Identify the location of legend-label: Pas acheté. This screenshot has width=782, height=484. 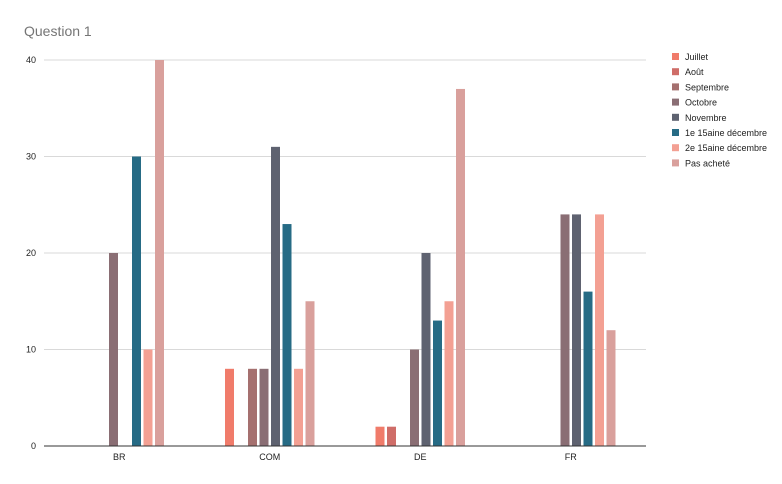
(707, 163).